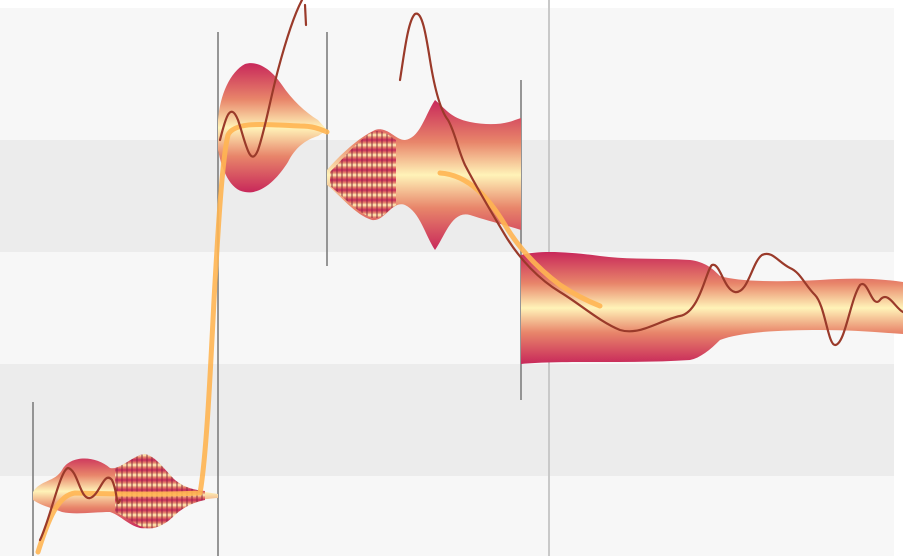  What do you see at coordinates (451, 19) in the screenshot?
I see `pitch-lane` at bounding box center [451, 19].